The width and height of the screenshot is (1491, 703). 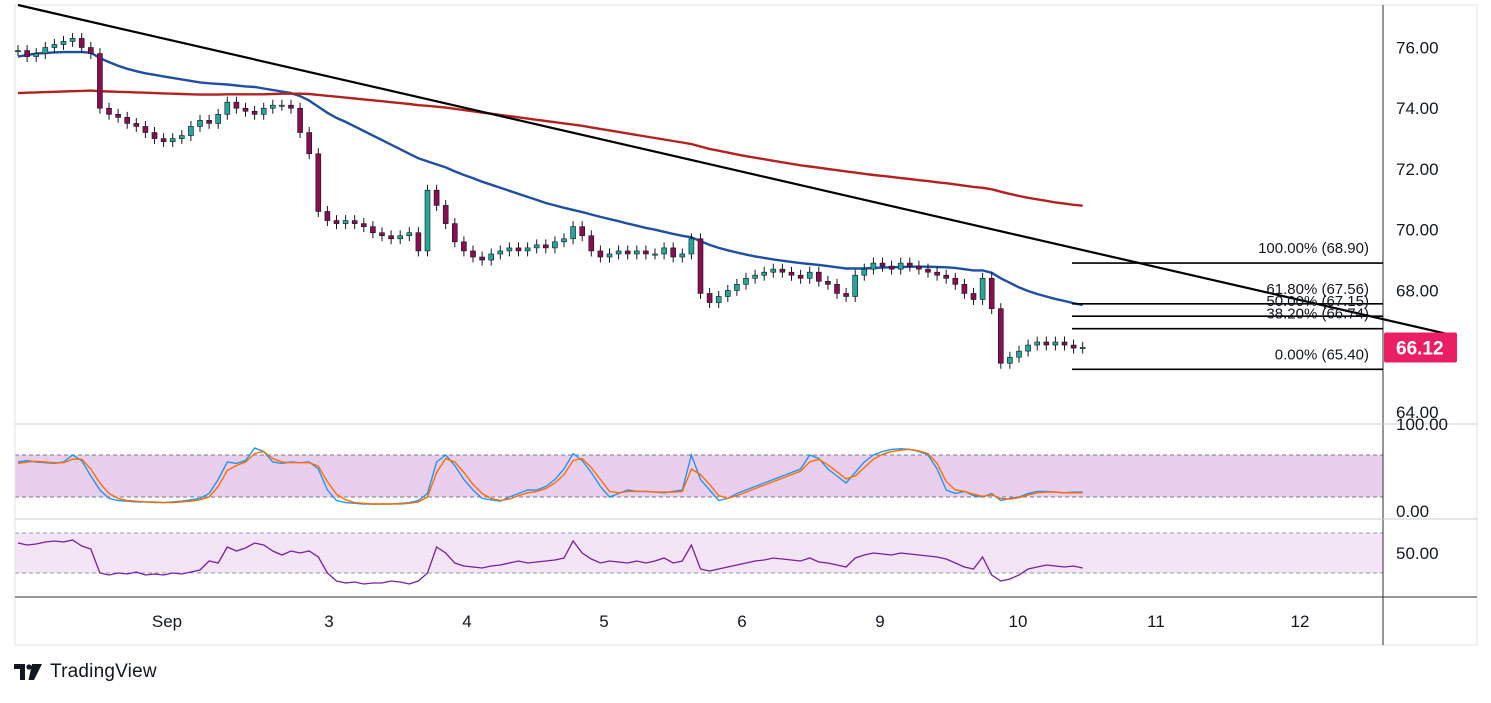 I want to click on date-tick-label: 5, so click(x=603, y=621).